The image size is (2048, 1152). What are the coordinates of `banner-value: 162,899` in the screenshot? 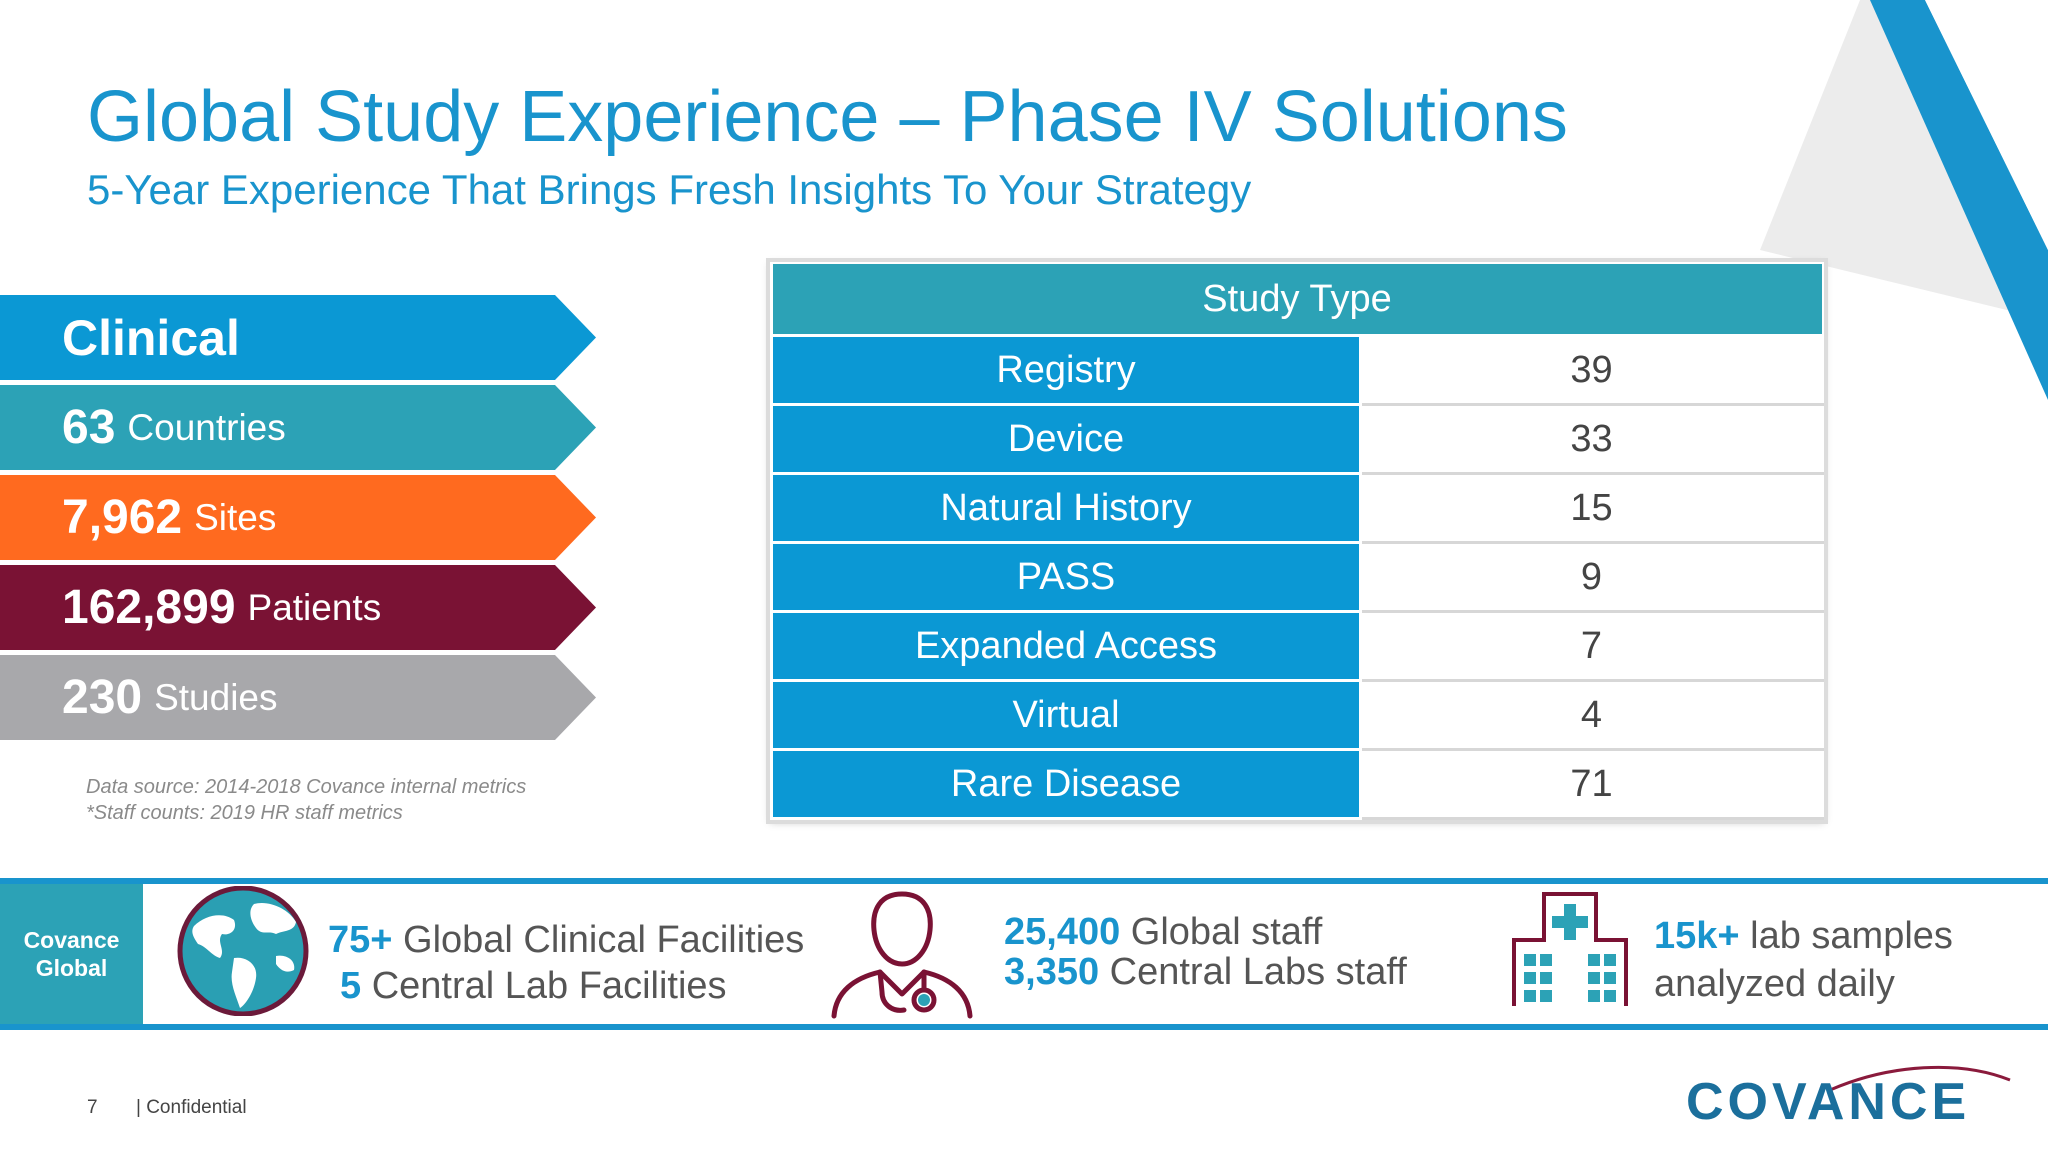 It's located at (149, 607).